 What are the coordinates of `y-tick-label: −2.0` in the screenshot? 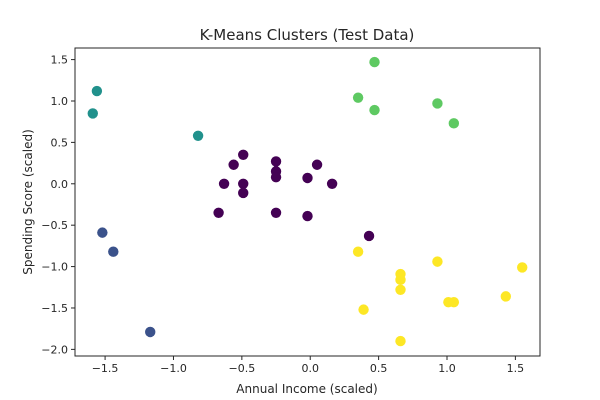 It's located at (54, 349).